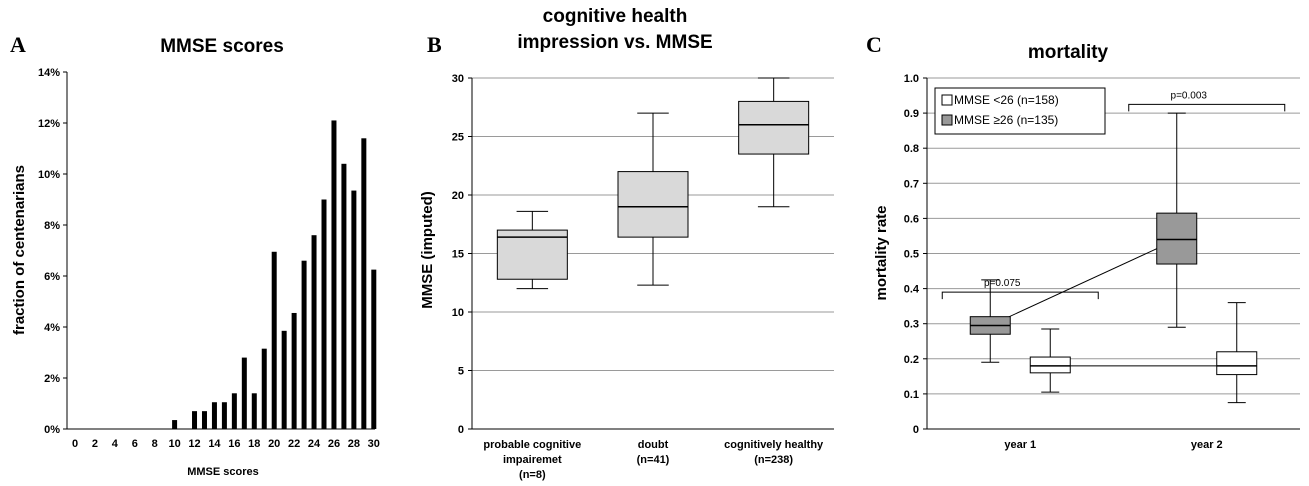 This screenshot has height=486, width=1309. I want to click on chart-b-boxes, so click(653, 183).